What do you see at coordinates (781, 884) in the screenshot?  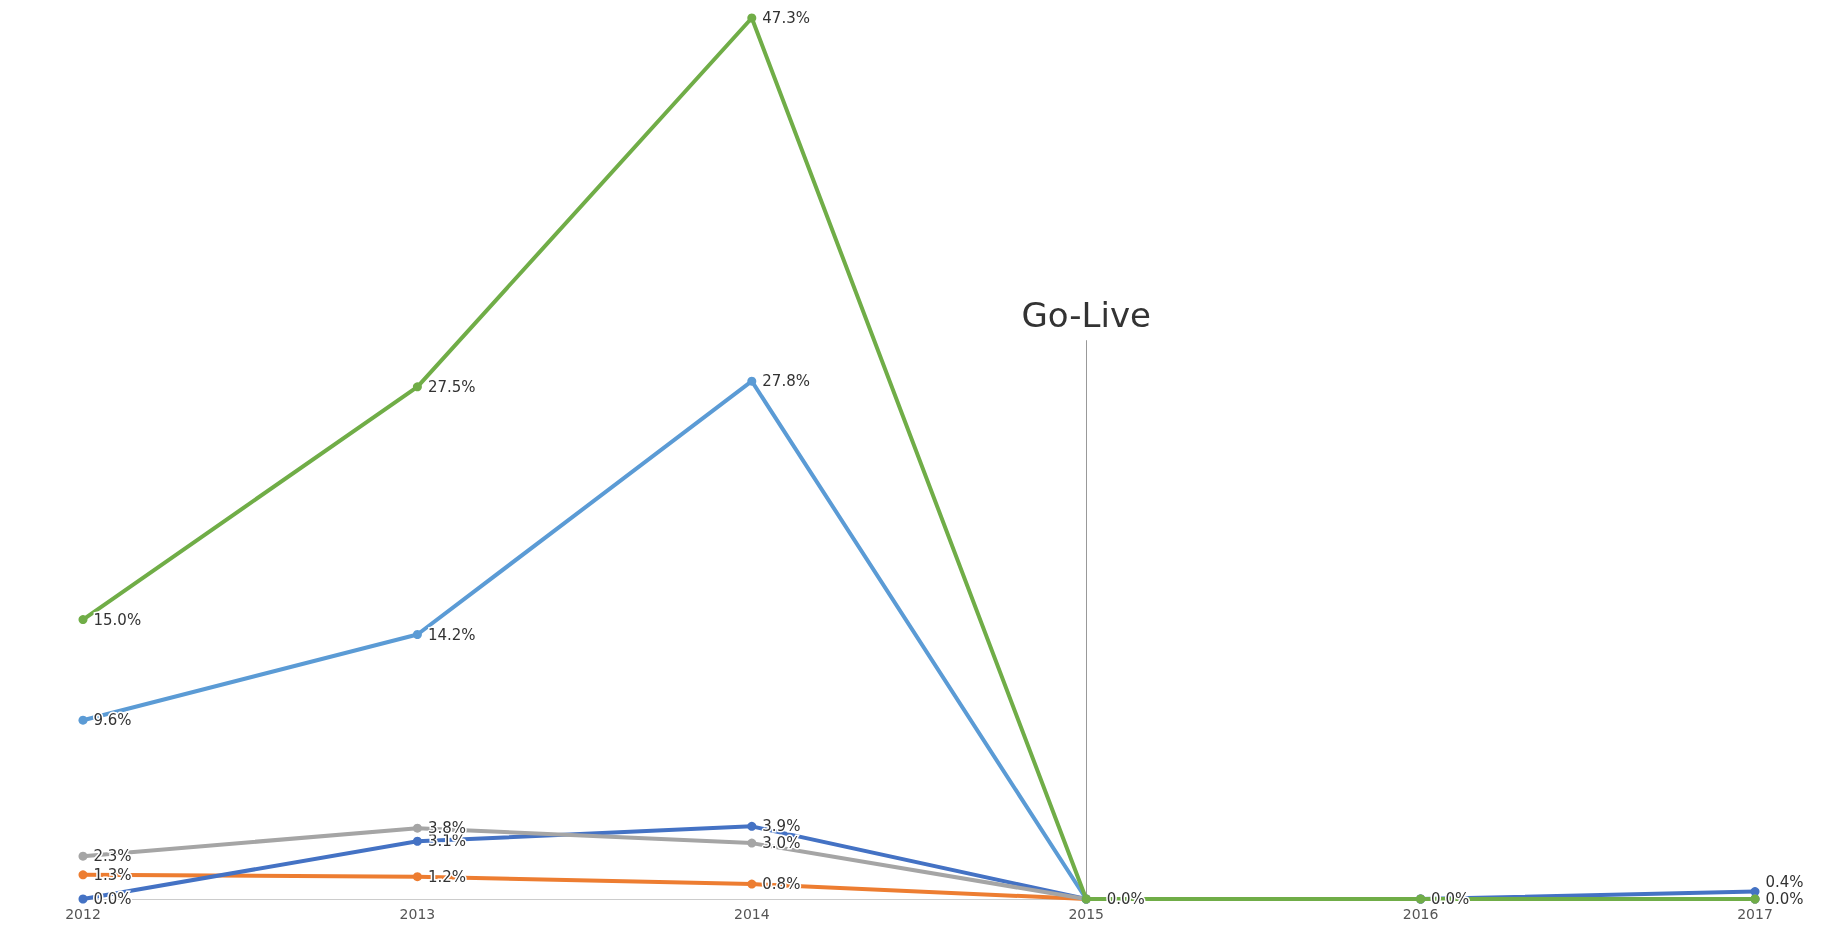 I see `data-label: 0.8%` at bounding box center [781, 884].